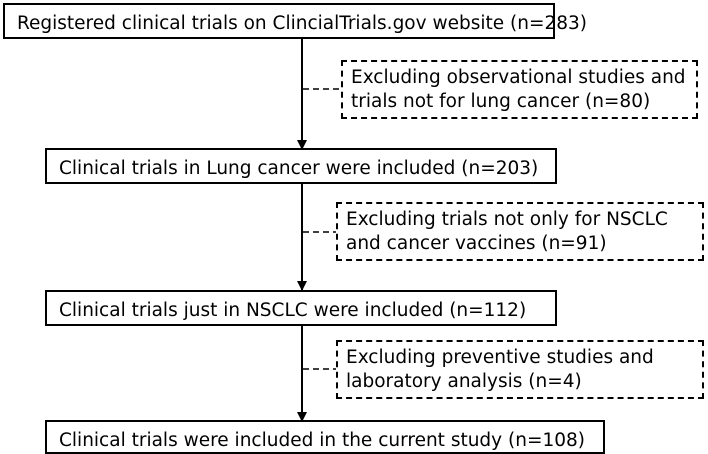  I want to click on exclusion-2-text-line-1: Excluding trials not only for NSCLC, so click(507, 219).